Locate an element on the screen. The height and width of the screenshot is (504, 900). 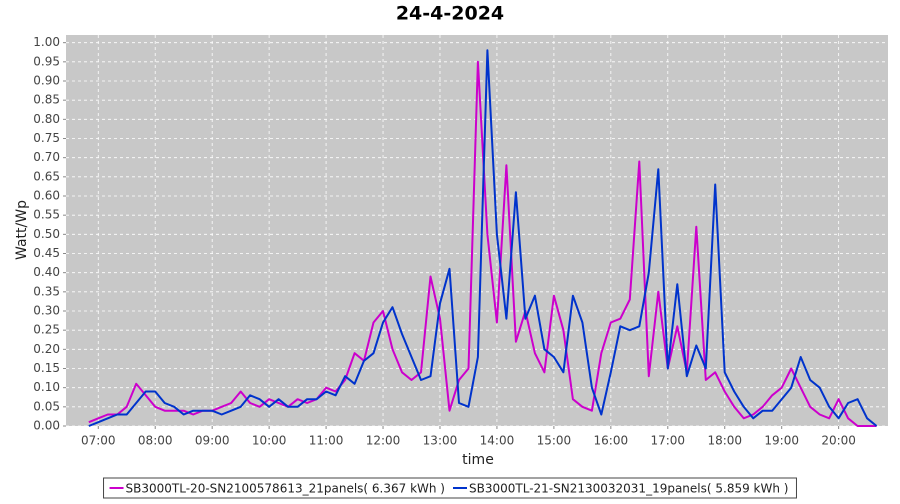
x-axis-label: time is located at coordinates (478, 460).